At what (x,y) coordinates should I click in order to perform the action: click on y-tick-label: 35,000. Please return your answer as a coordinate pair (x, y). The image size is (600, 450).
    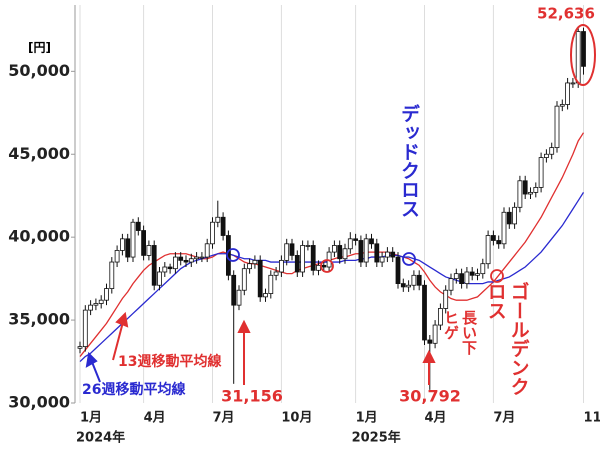
    Looking at the image, I should click on (39, 319).